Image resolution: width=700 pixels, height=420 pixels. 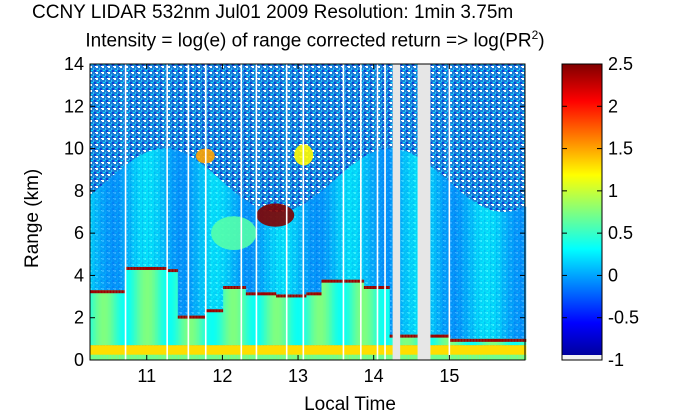 What do you see at coordinates (613, 275) in the screenshot?
I see `colorbar-tick-label: 0` at bounding box center [613, 275].